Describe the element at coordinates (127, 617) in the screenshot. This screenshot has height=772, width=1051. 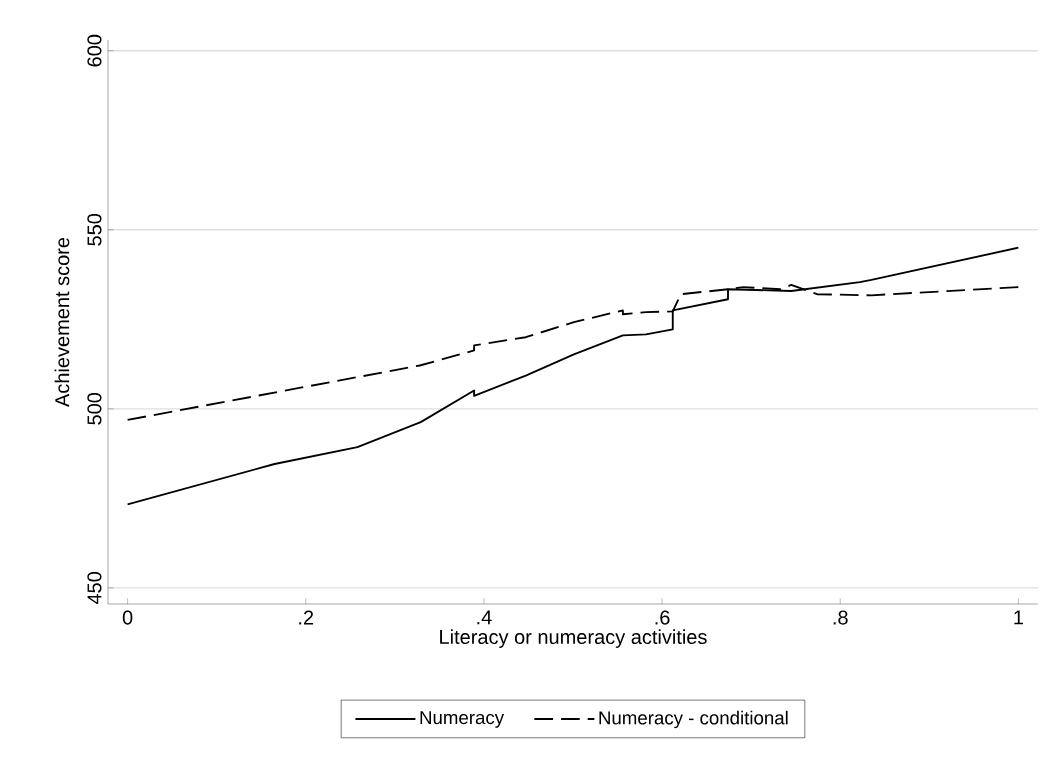
I see `x-tick-label: 0` at that location.